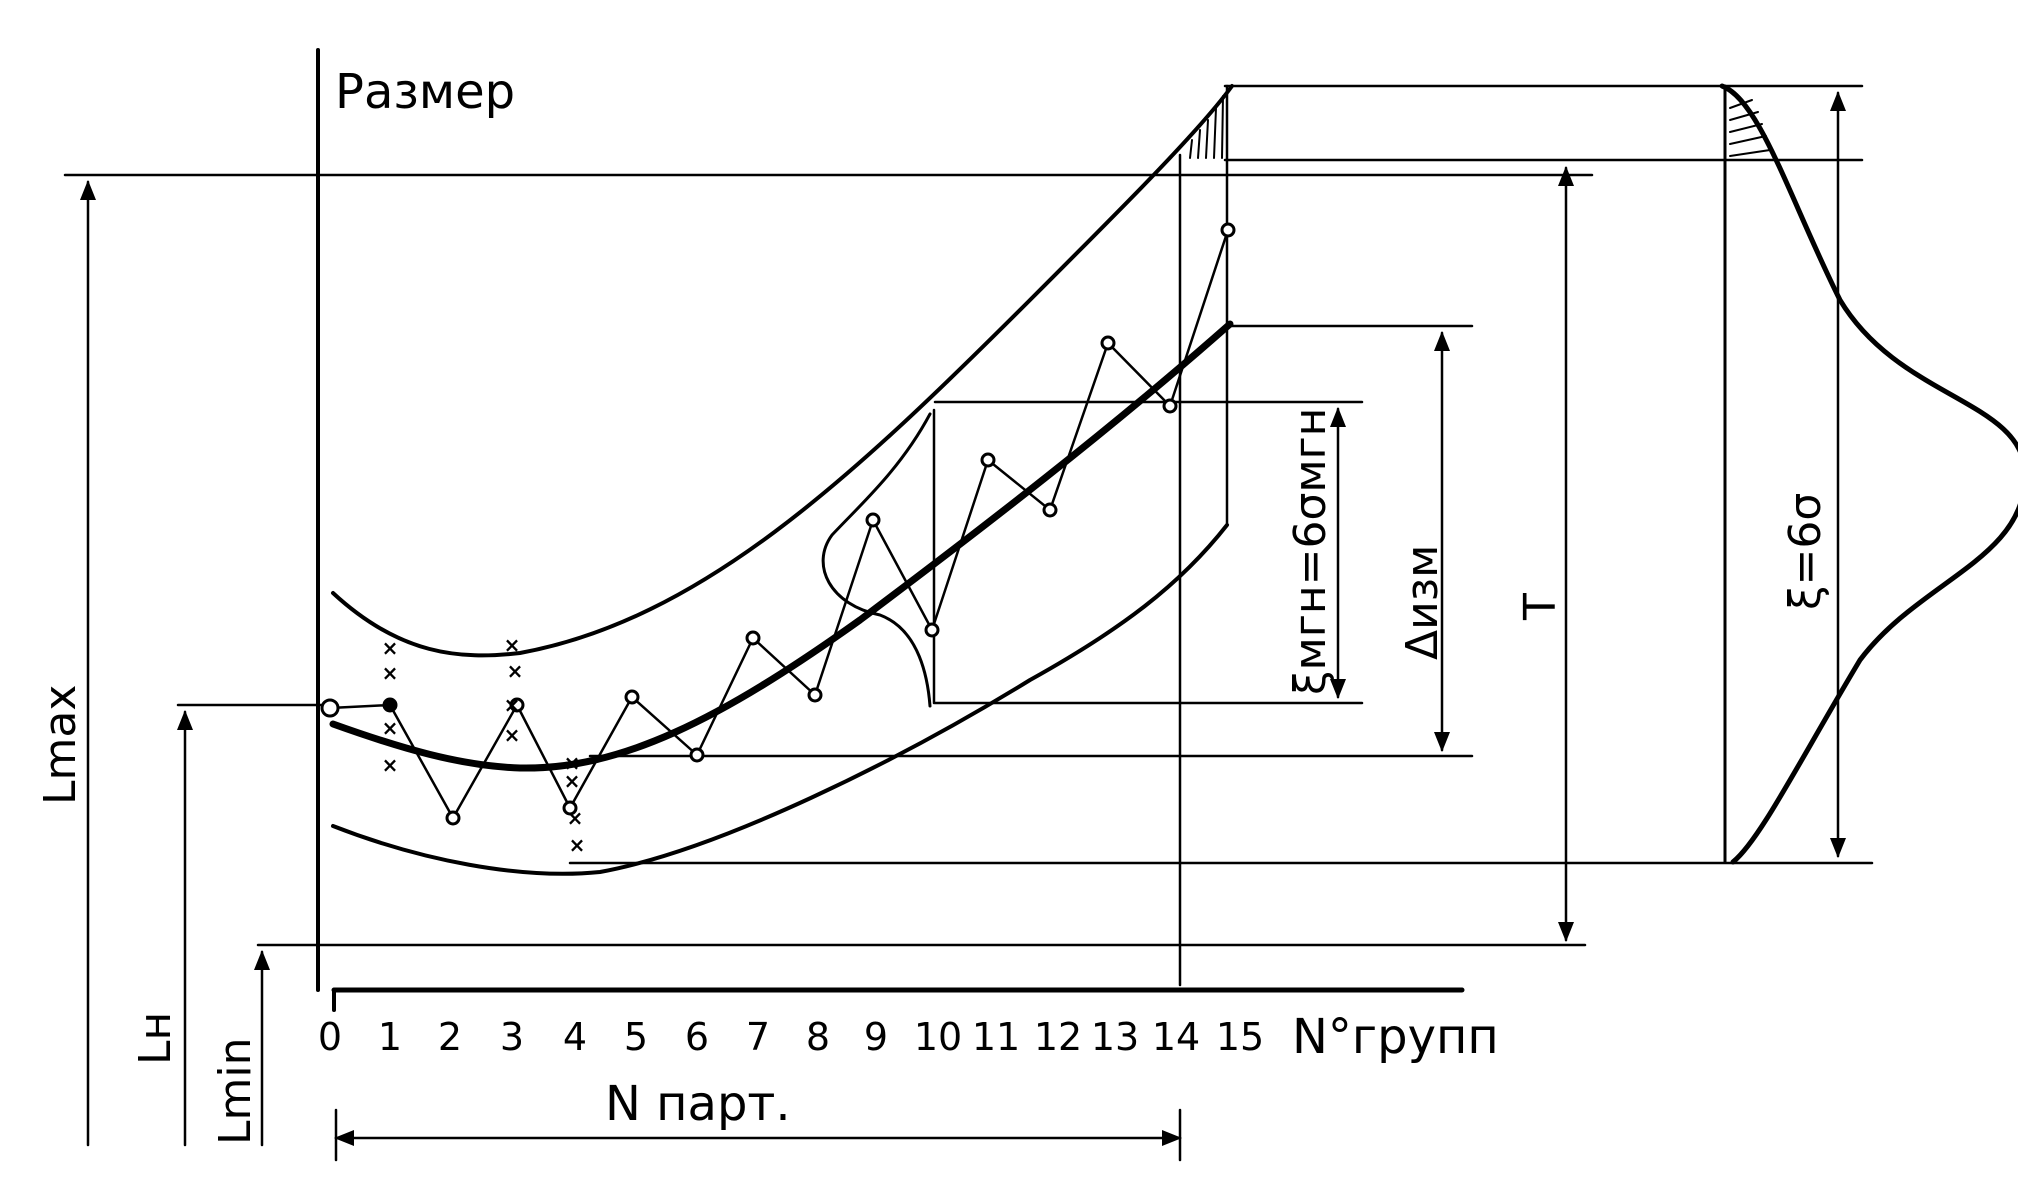  What do you see at coordinates (1422, 602) in the screenshot?
I see `delta-izm-label: Δизм` at bounding box center [1422, 602].